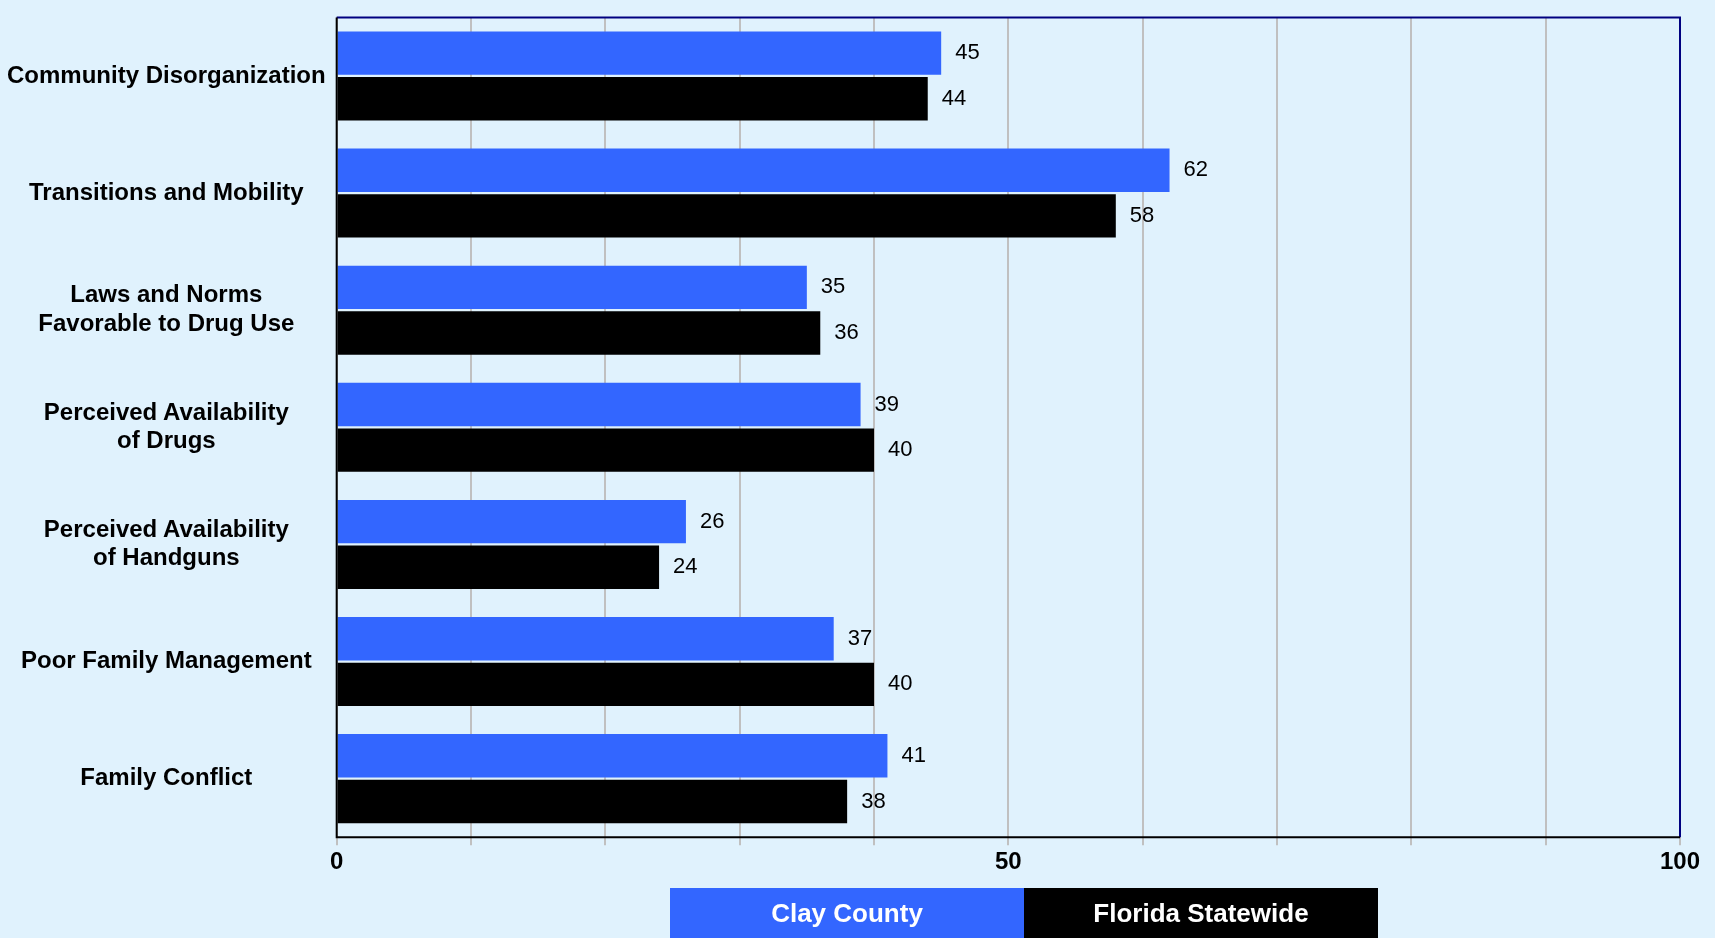 The width and height of the screenshot is (1715, 938). What do you see at coordinates (337, 861) in the screenshot?
I see `x-tick-label: 0` at bounding box center [337, 861].